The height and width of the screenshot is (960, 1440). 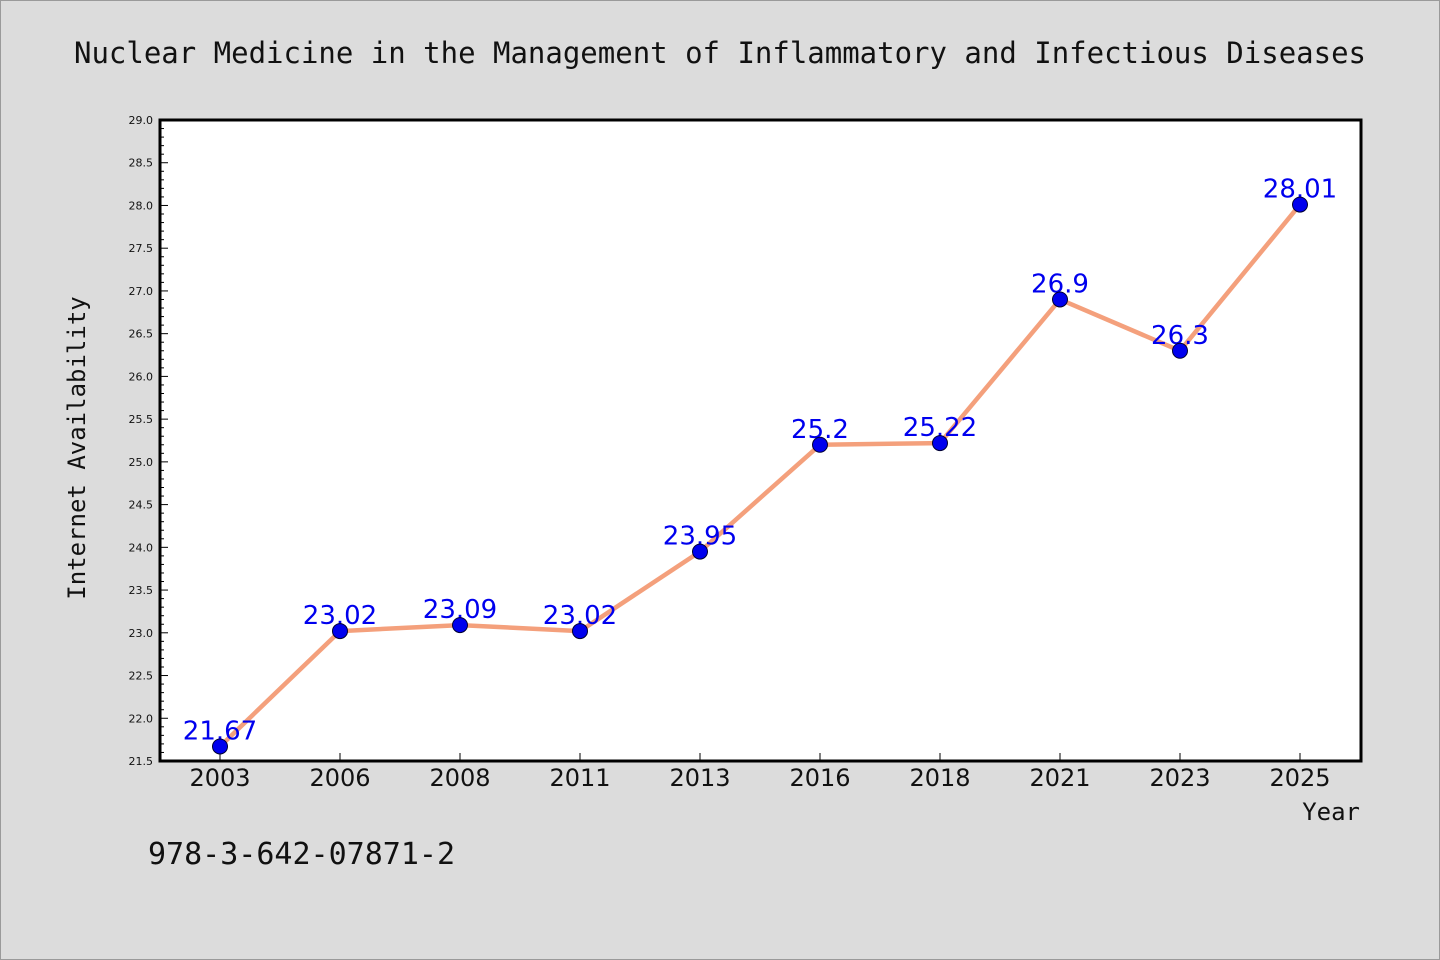 I want to click on y-tick-label: 24.5, so click(x=141, y=505).